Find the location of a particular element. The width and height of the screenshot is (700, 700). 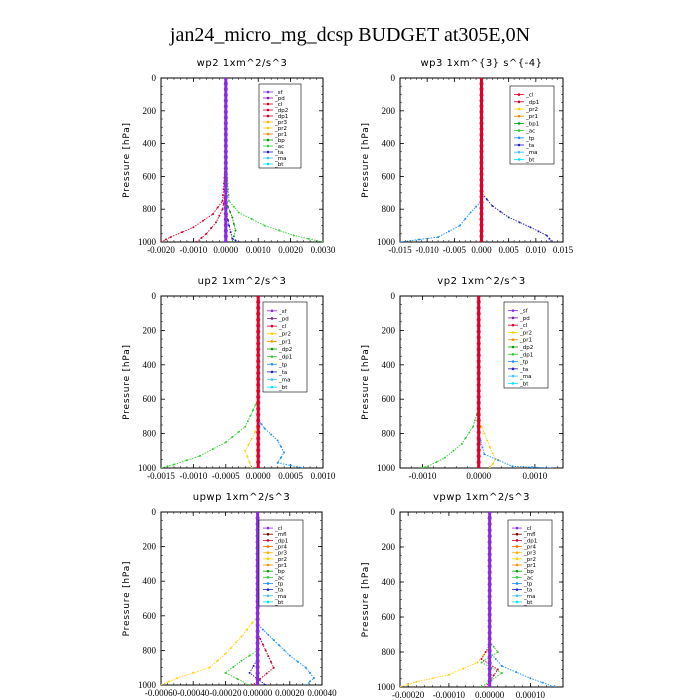

x-tick-label: 0.0005 is located at coordinates (290, 476).